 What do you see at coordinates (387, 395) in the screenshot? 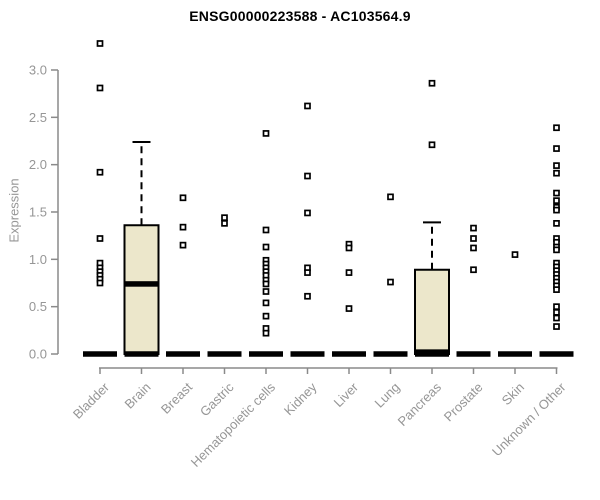
I see `x-category-label-lung: Lung` at bounding box center [387, 395].